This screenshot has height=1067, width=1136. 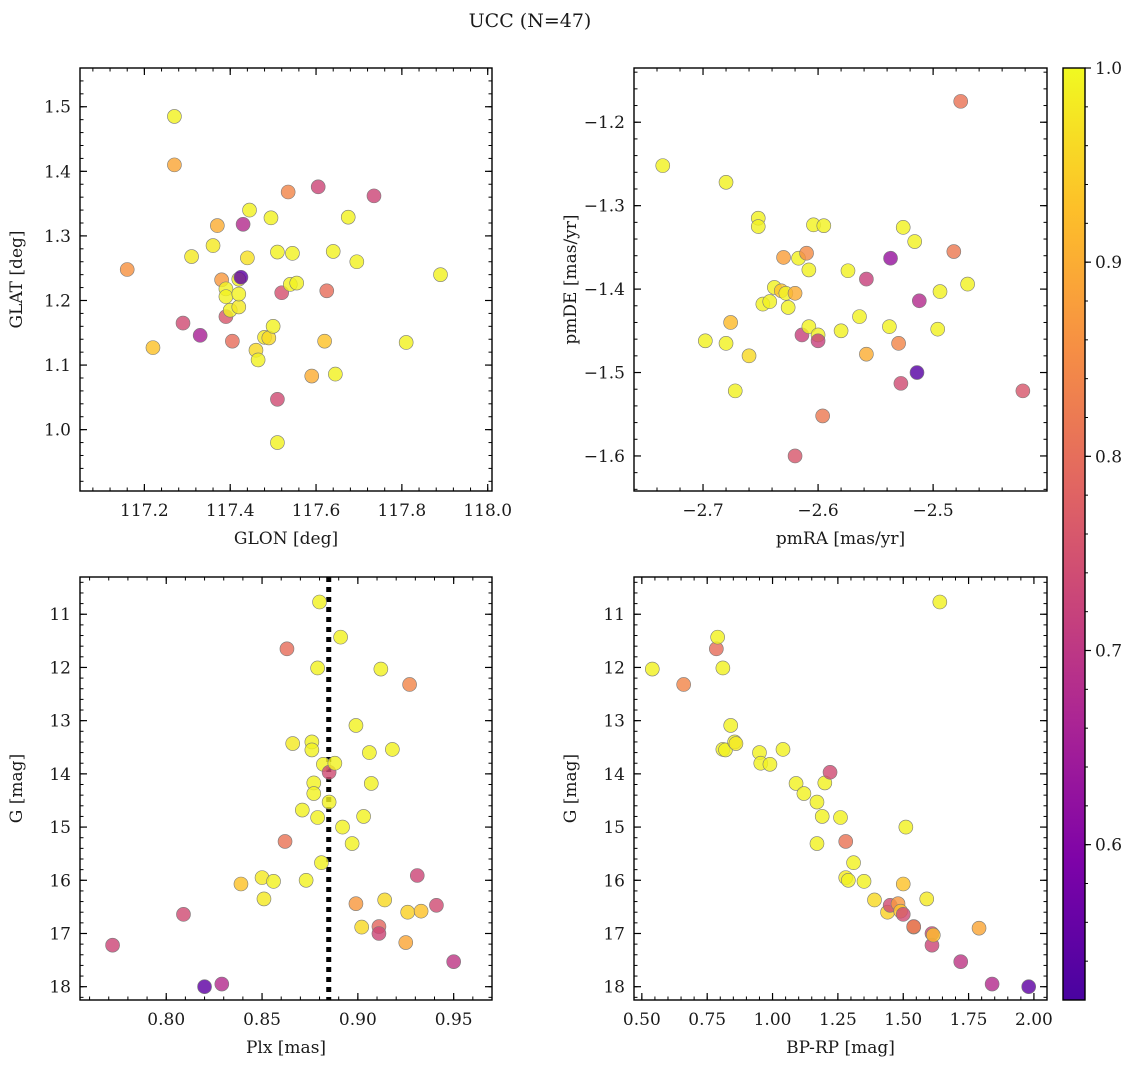 I want to click on colorbar-tick-label: 0.7, so click(x=1108, y=652).